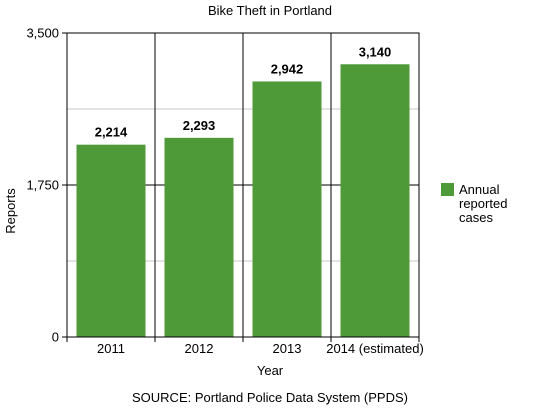  Describe the element at coordinates (199, 348) in the screenshot. I see `x-tick-label: 2012` at that location.